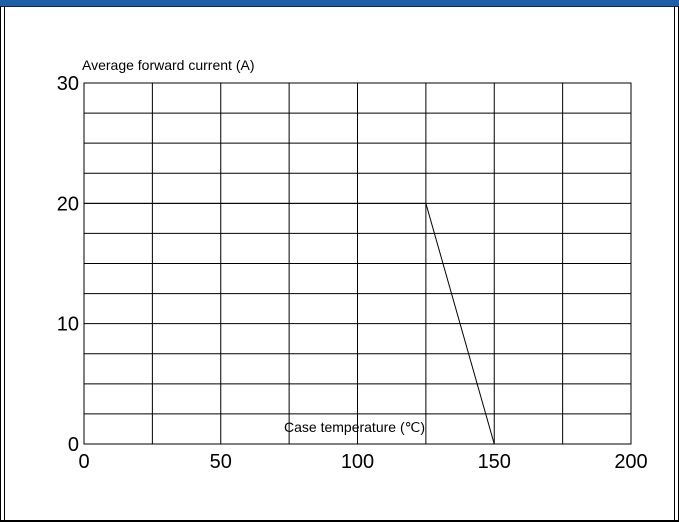  Describe the element at coordinates (83, 462) in the screenshot. I see `x-tick-label: 0` at that location.